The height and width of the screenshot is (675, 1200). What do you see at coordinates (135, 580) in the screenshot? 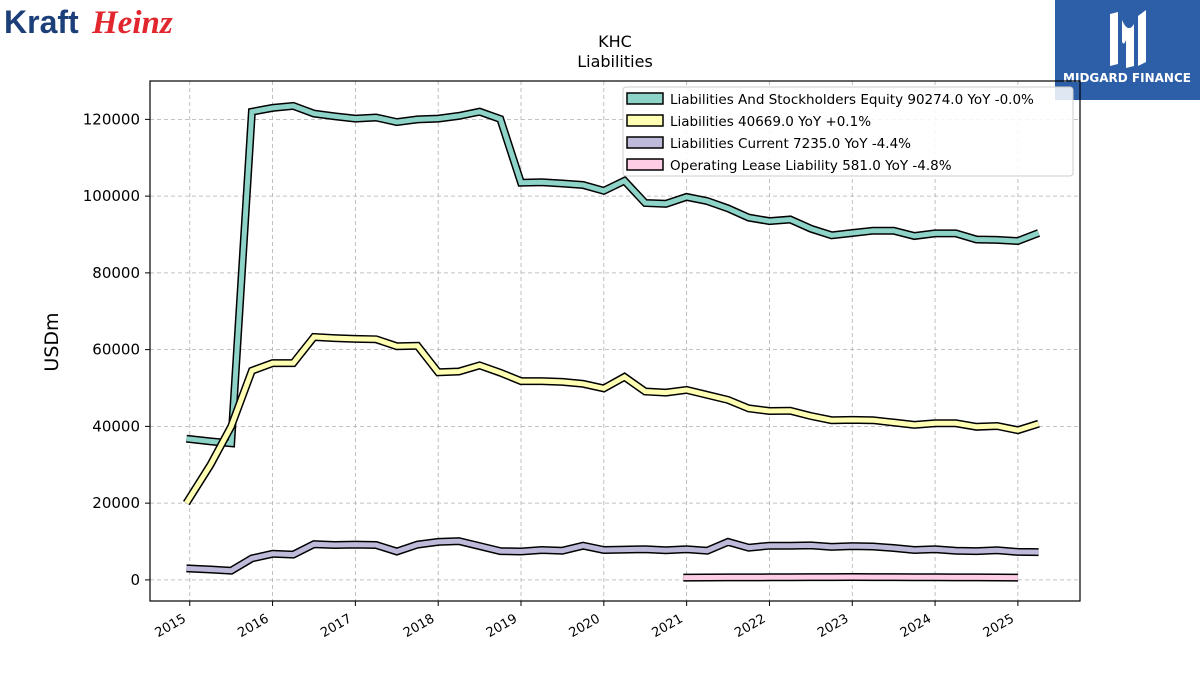
I see `y-tick-label: 0` at bounding box center [135, 580].